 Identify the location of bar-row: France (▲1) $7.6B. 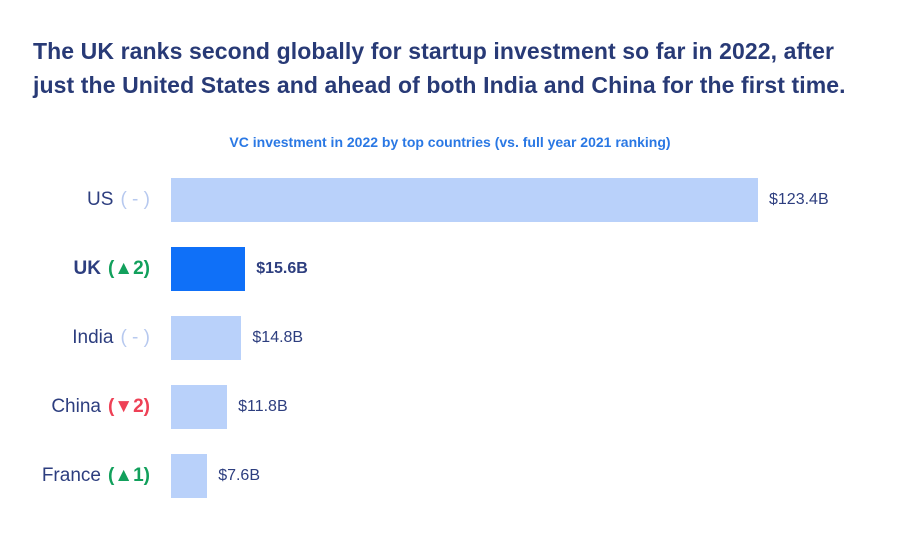
(450, 476).